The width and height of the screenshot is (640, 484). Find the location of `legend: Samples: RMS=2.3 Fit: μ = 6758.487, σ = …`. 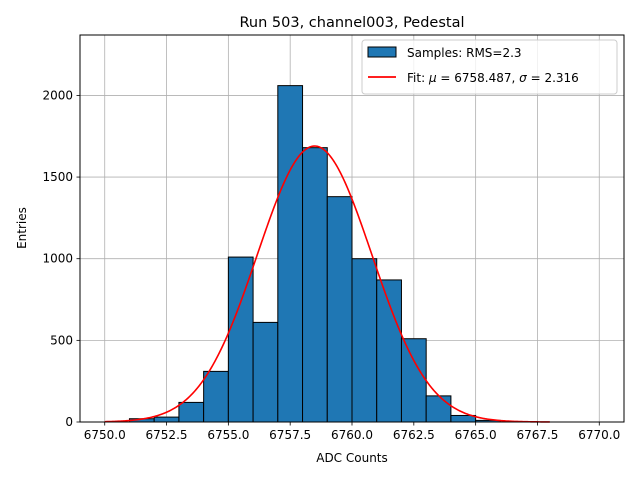

legend: Samples: RMS=2.3 Fit: μ = 6758.487, σ = … is located at coordinates (489, 67).